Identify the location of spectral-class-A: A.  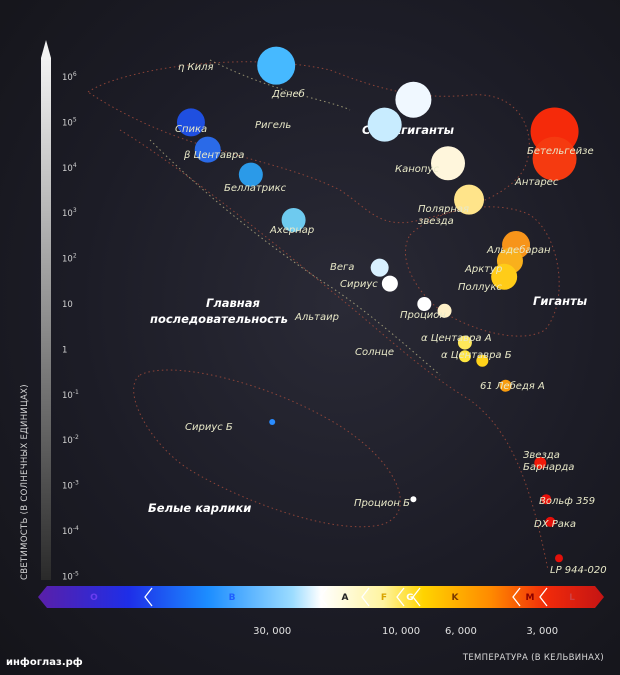
(345, 598).